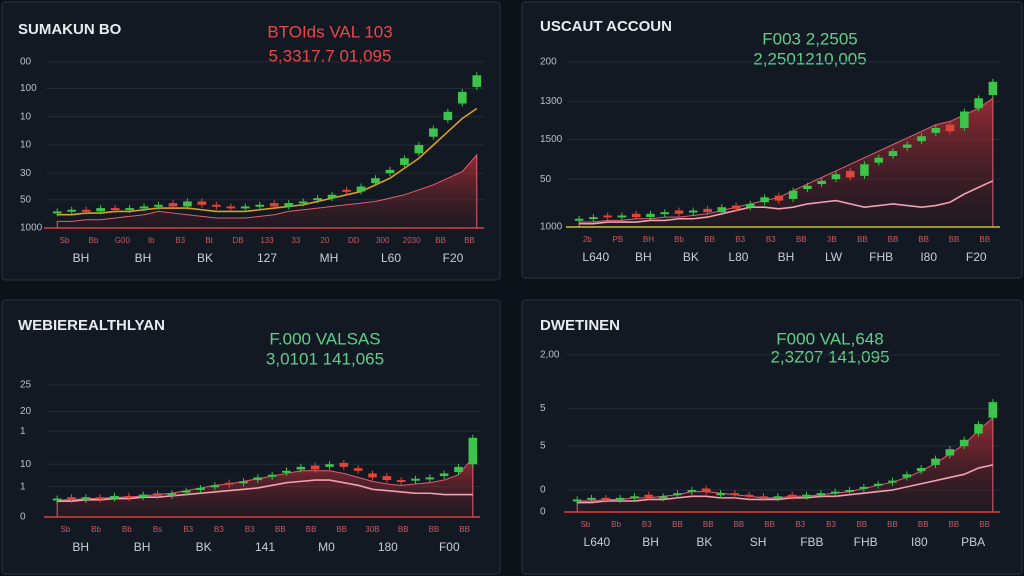 The image size is (1024, 576). Describe the element at coordinates (26, 411) in the screenshot. I see `y-tick-label: 20` at that location.